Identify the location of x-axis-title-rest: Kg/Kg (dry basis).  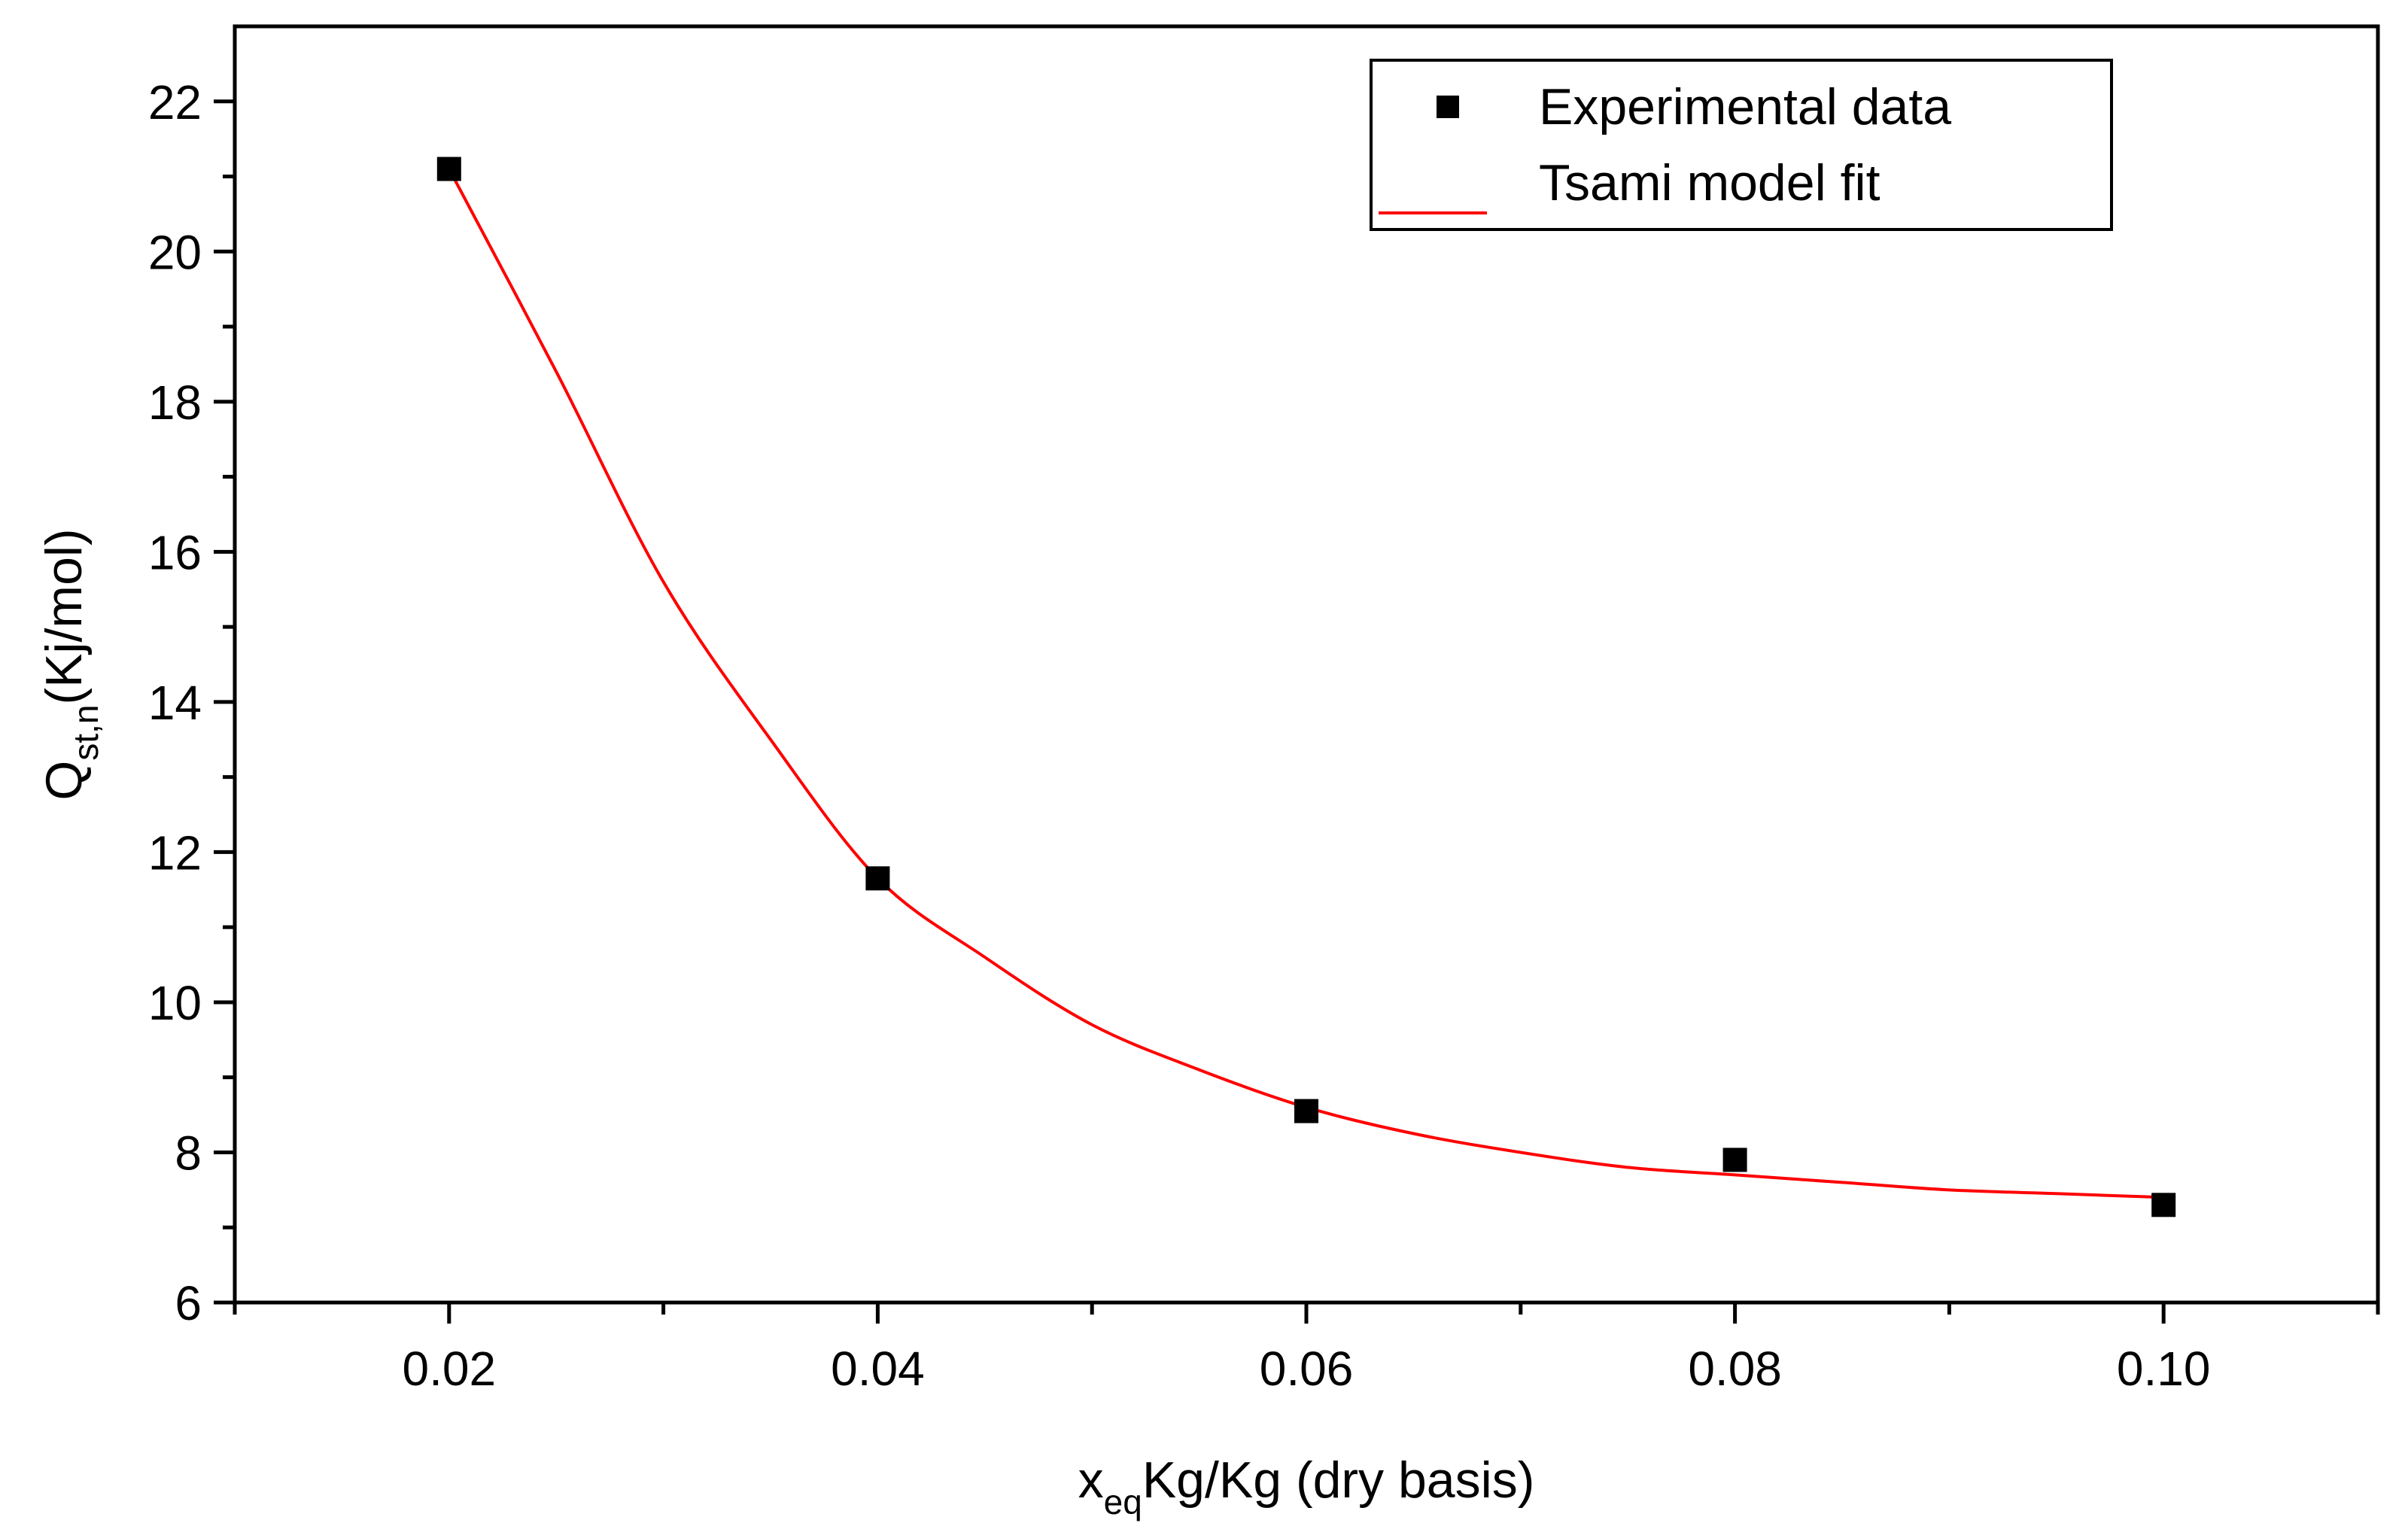
(1338, 1480).